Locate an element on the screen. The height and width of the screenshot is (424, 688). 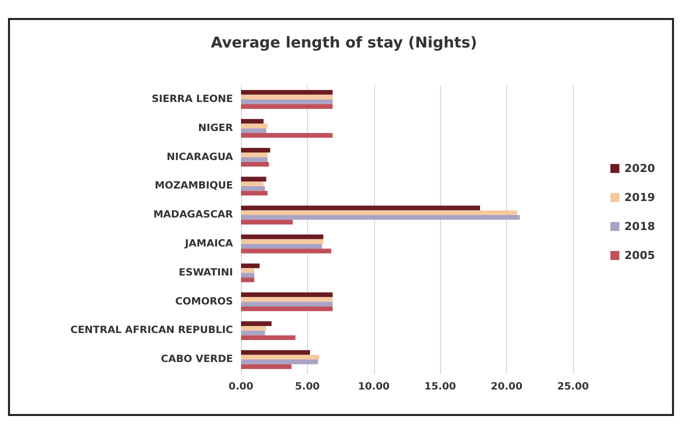
y-tick-label: CABO VERDE is located at coordinates (197, 360).